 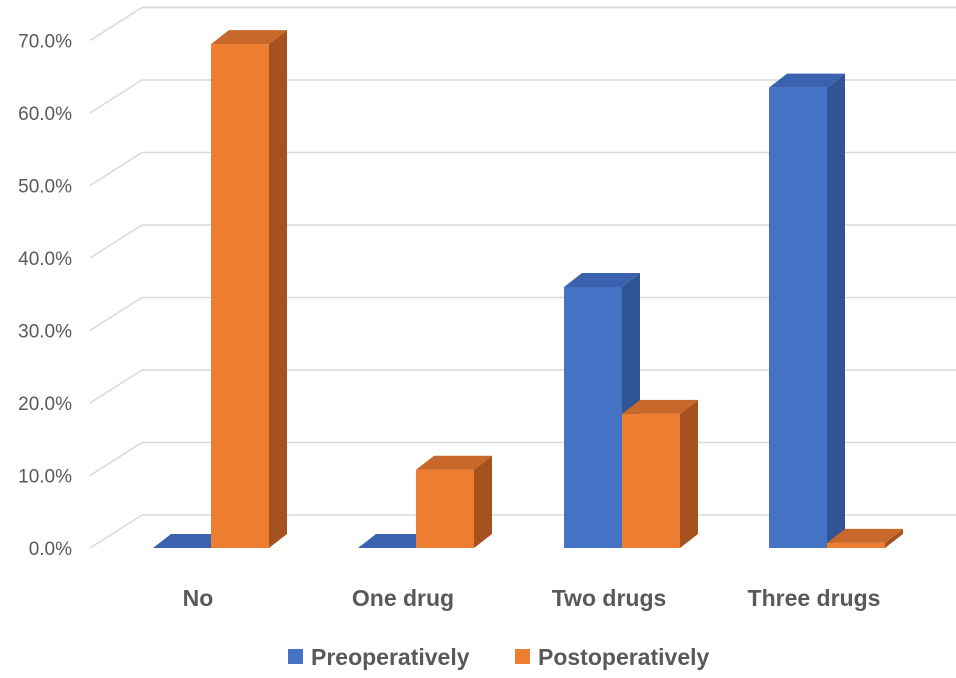 What do you see at coordinates (498, 657) in the screenshot?
I see `legend: Preoperatively Postoperatively` at bounding box center [498, 657].